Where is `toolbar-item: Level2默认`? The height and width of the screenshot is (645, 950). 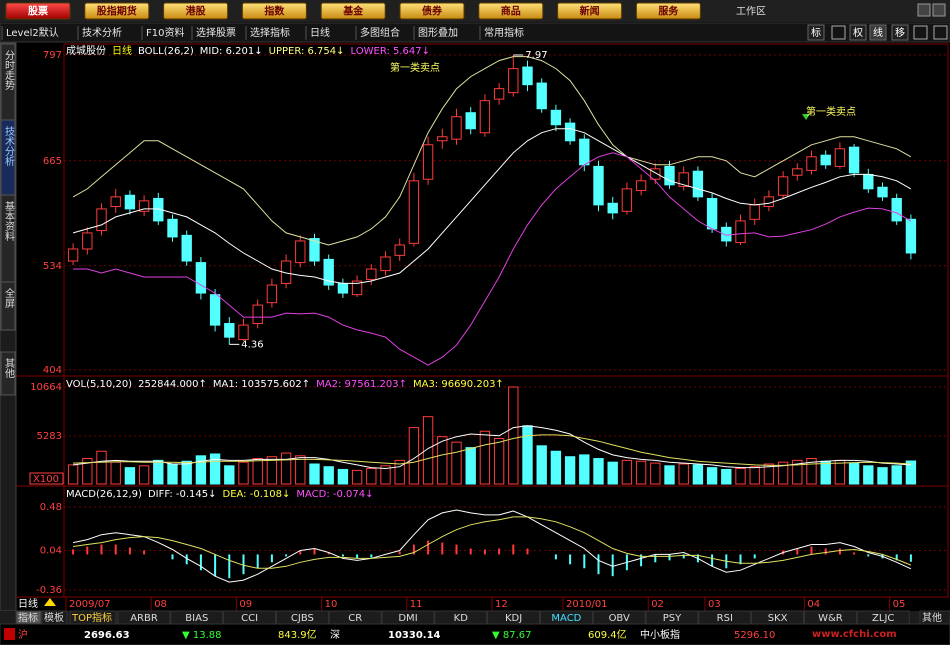 toolbar-item: Level2默认 is located at coordinates (32, 32).